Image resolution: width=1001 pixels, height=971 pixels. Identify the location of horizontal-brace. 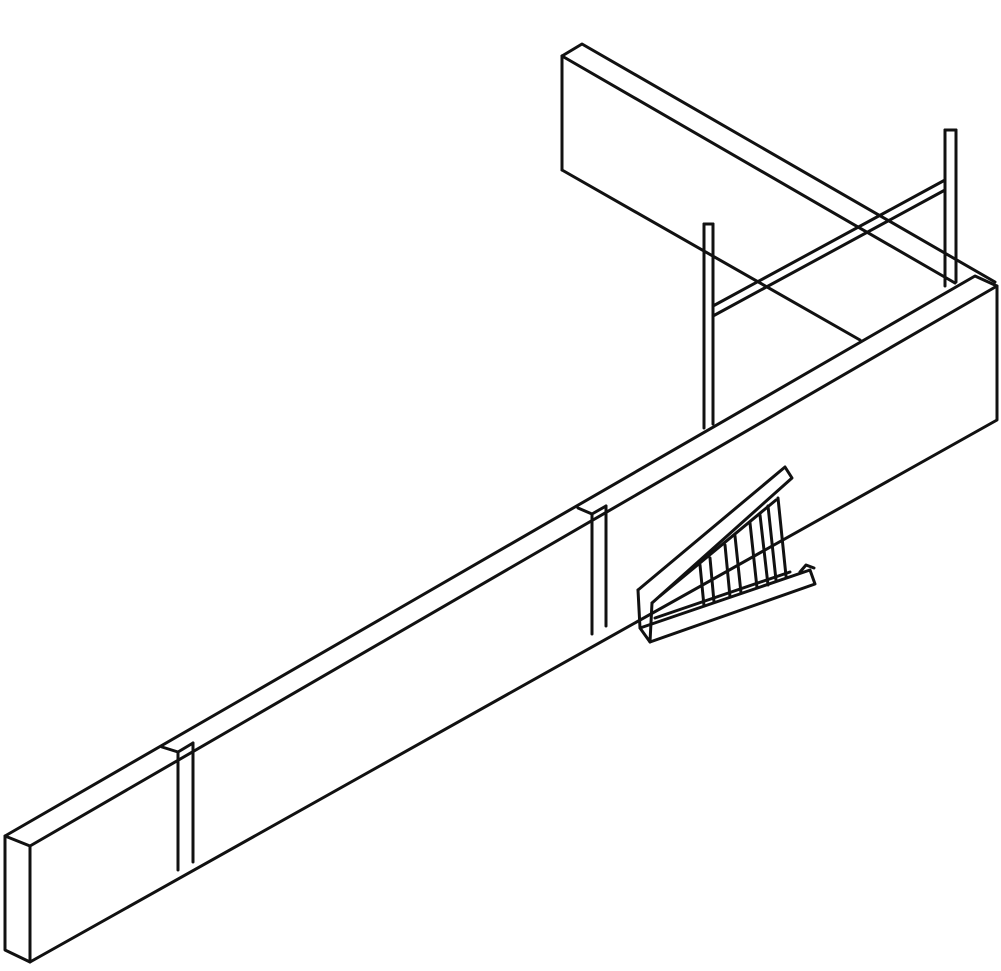
(829, 248).